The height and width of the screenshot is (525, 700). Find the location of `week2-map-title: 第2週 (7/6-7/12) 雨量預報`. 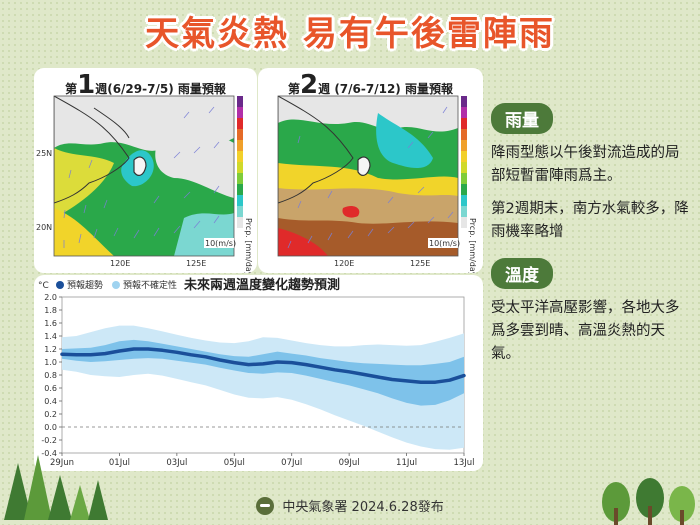

week2-map-title: 第2週 (7/6-7/12) 雨量預報 is located at coordinates (370, 85).